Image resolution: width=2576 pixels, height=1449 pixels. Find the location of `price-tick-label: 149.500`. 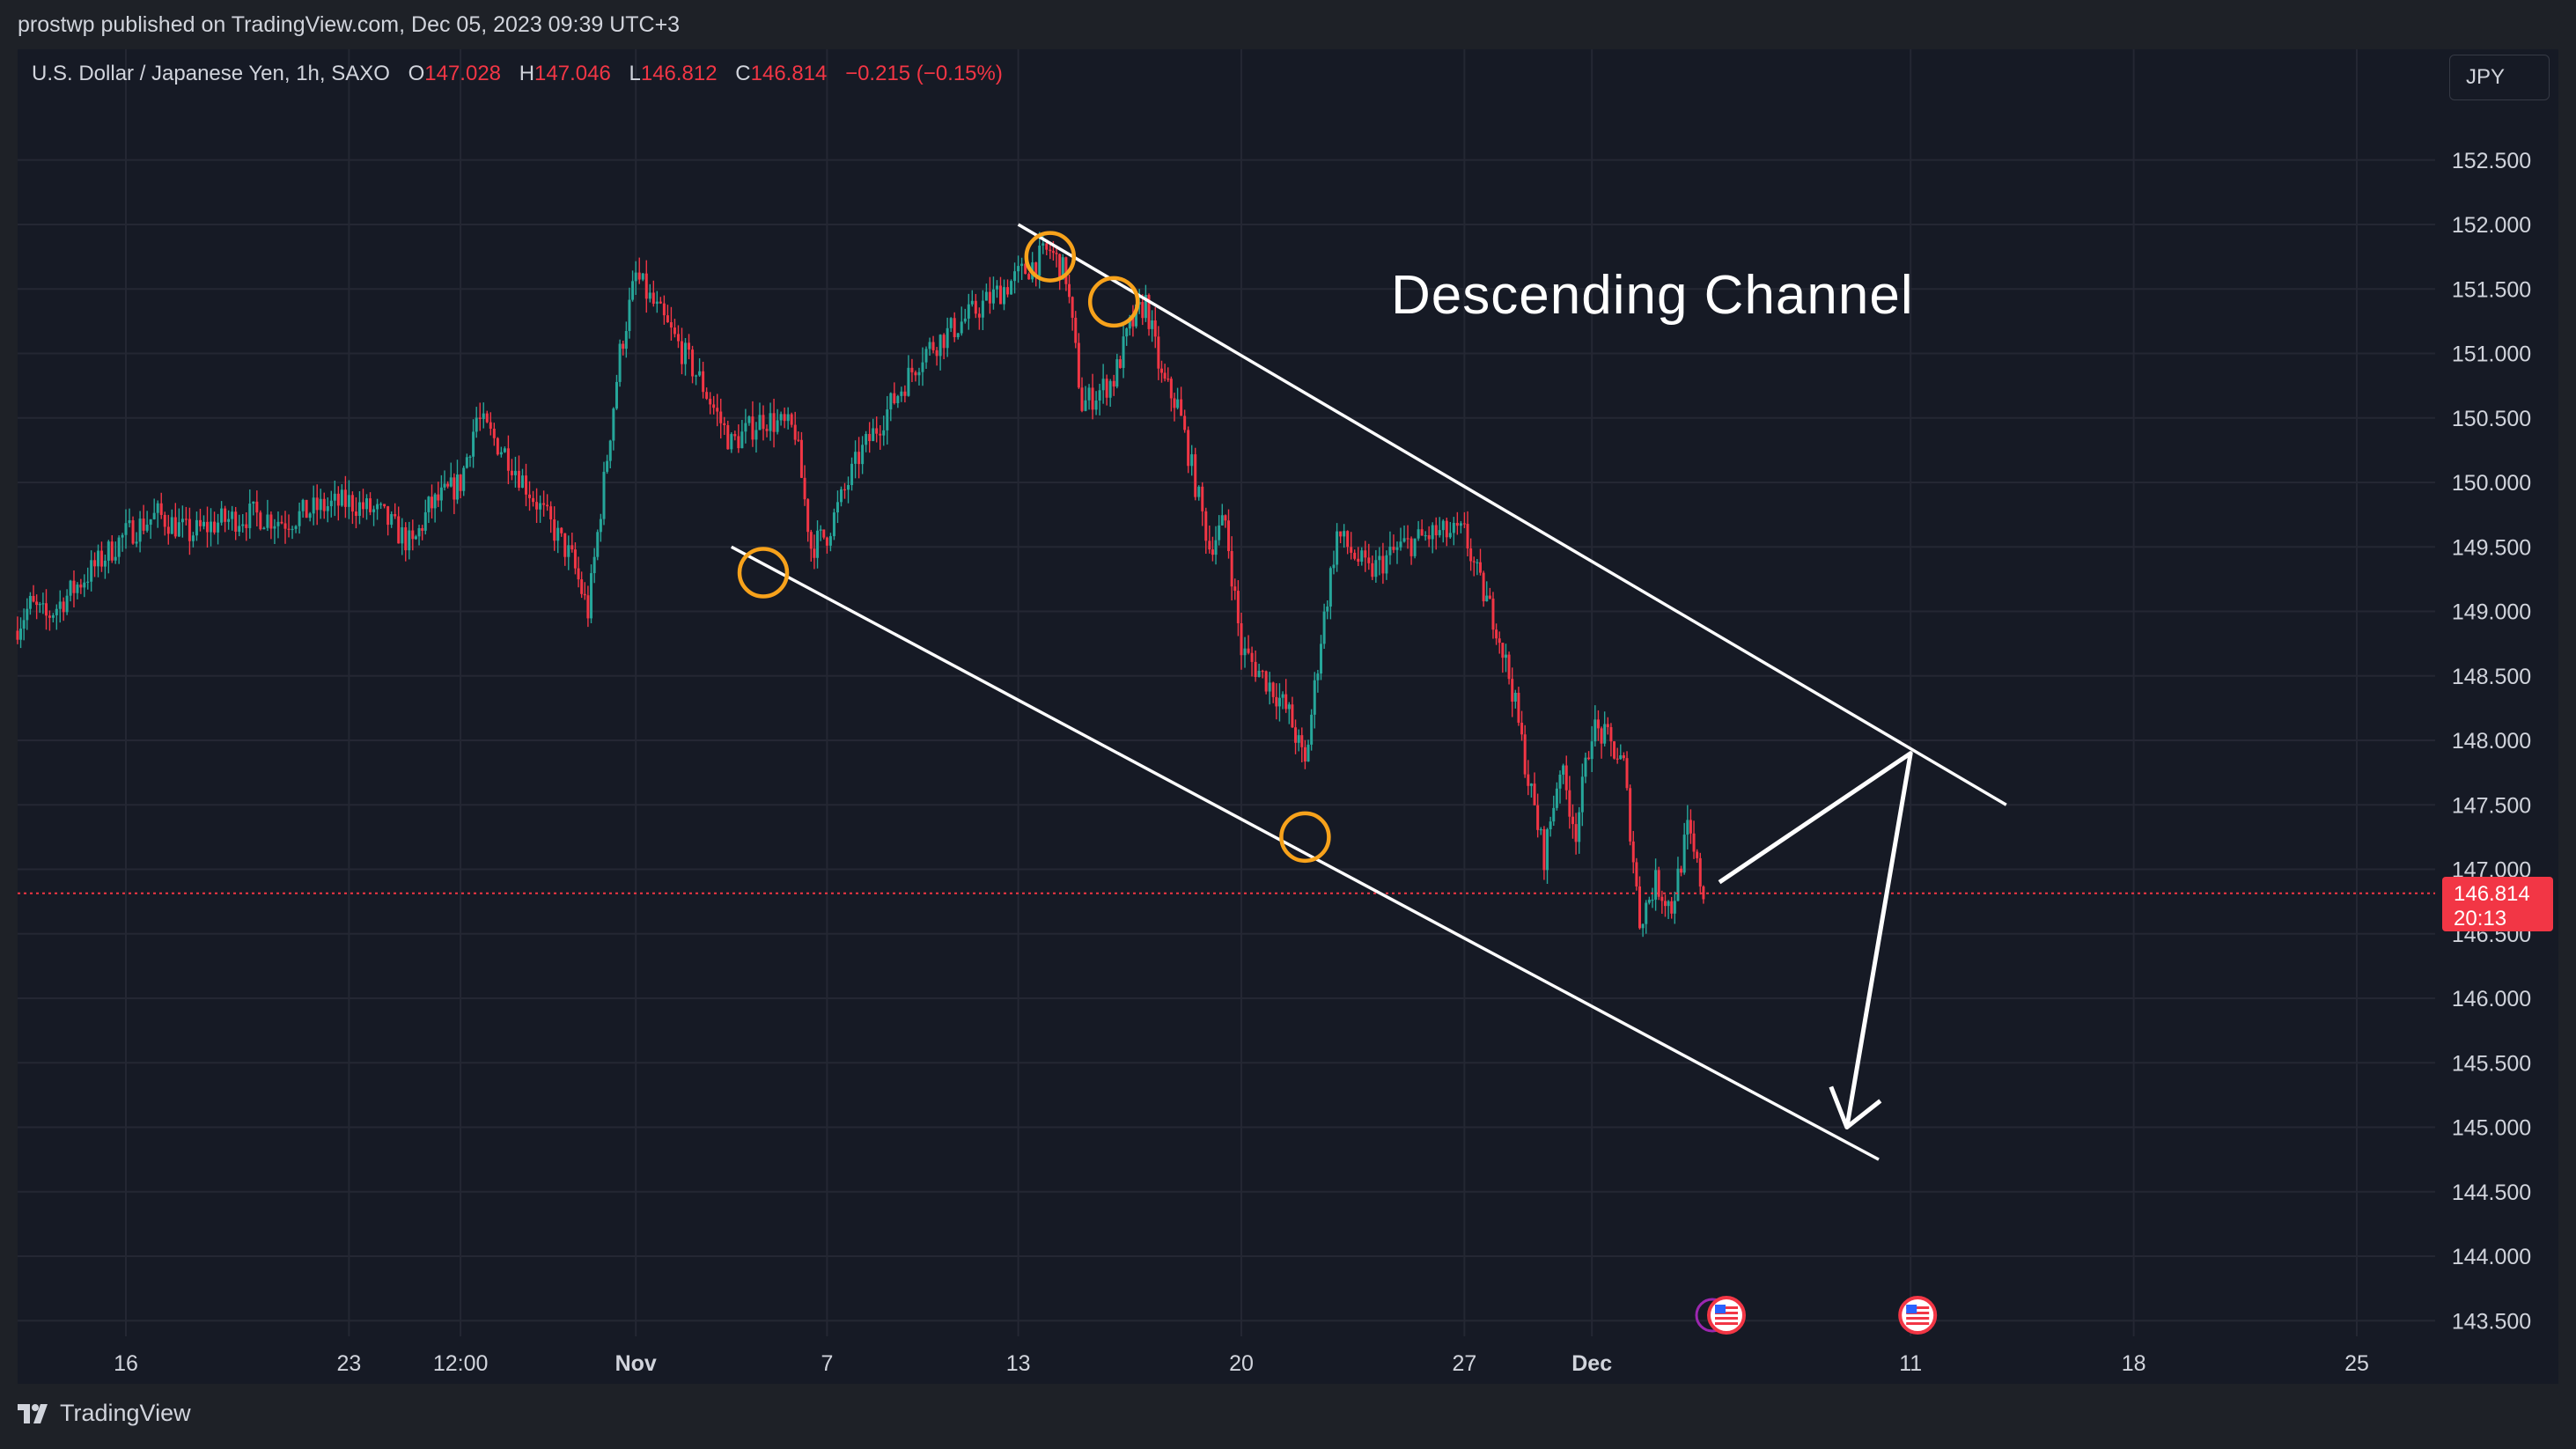

price-tick-label: 149.500 is located at coordinates (2491, 547).